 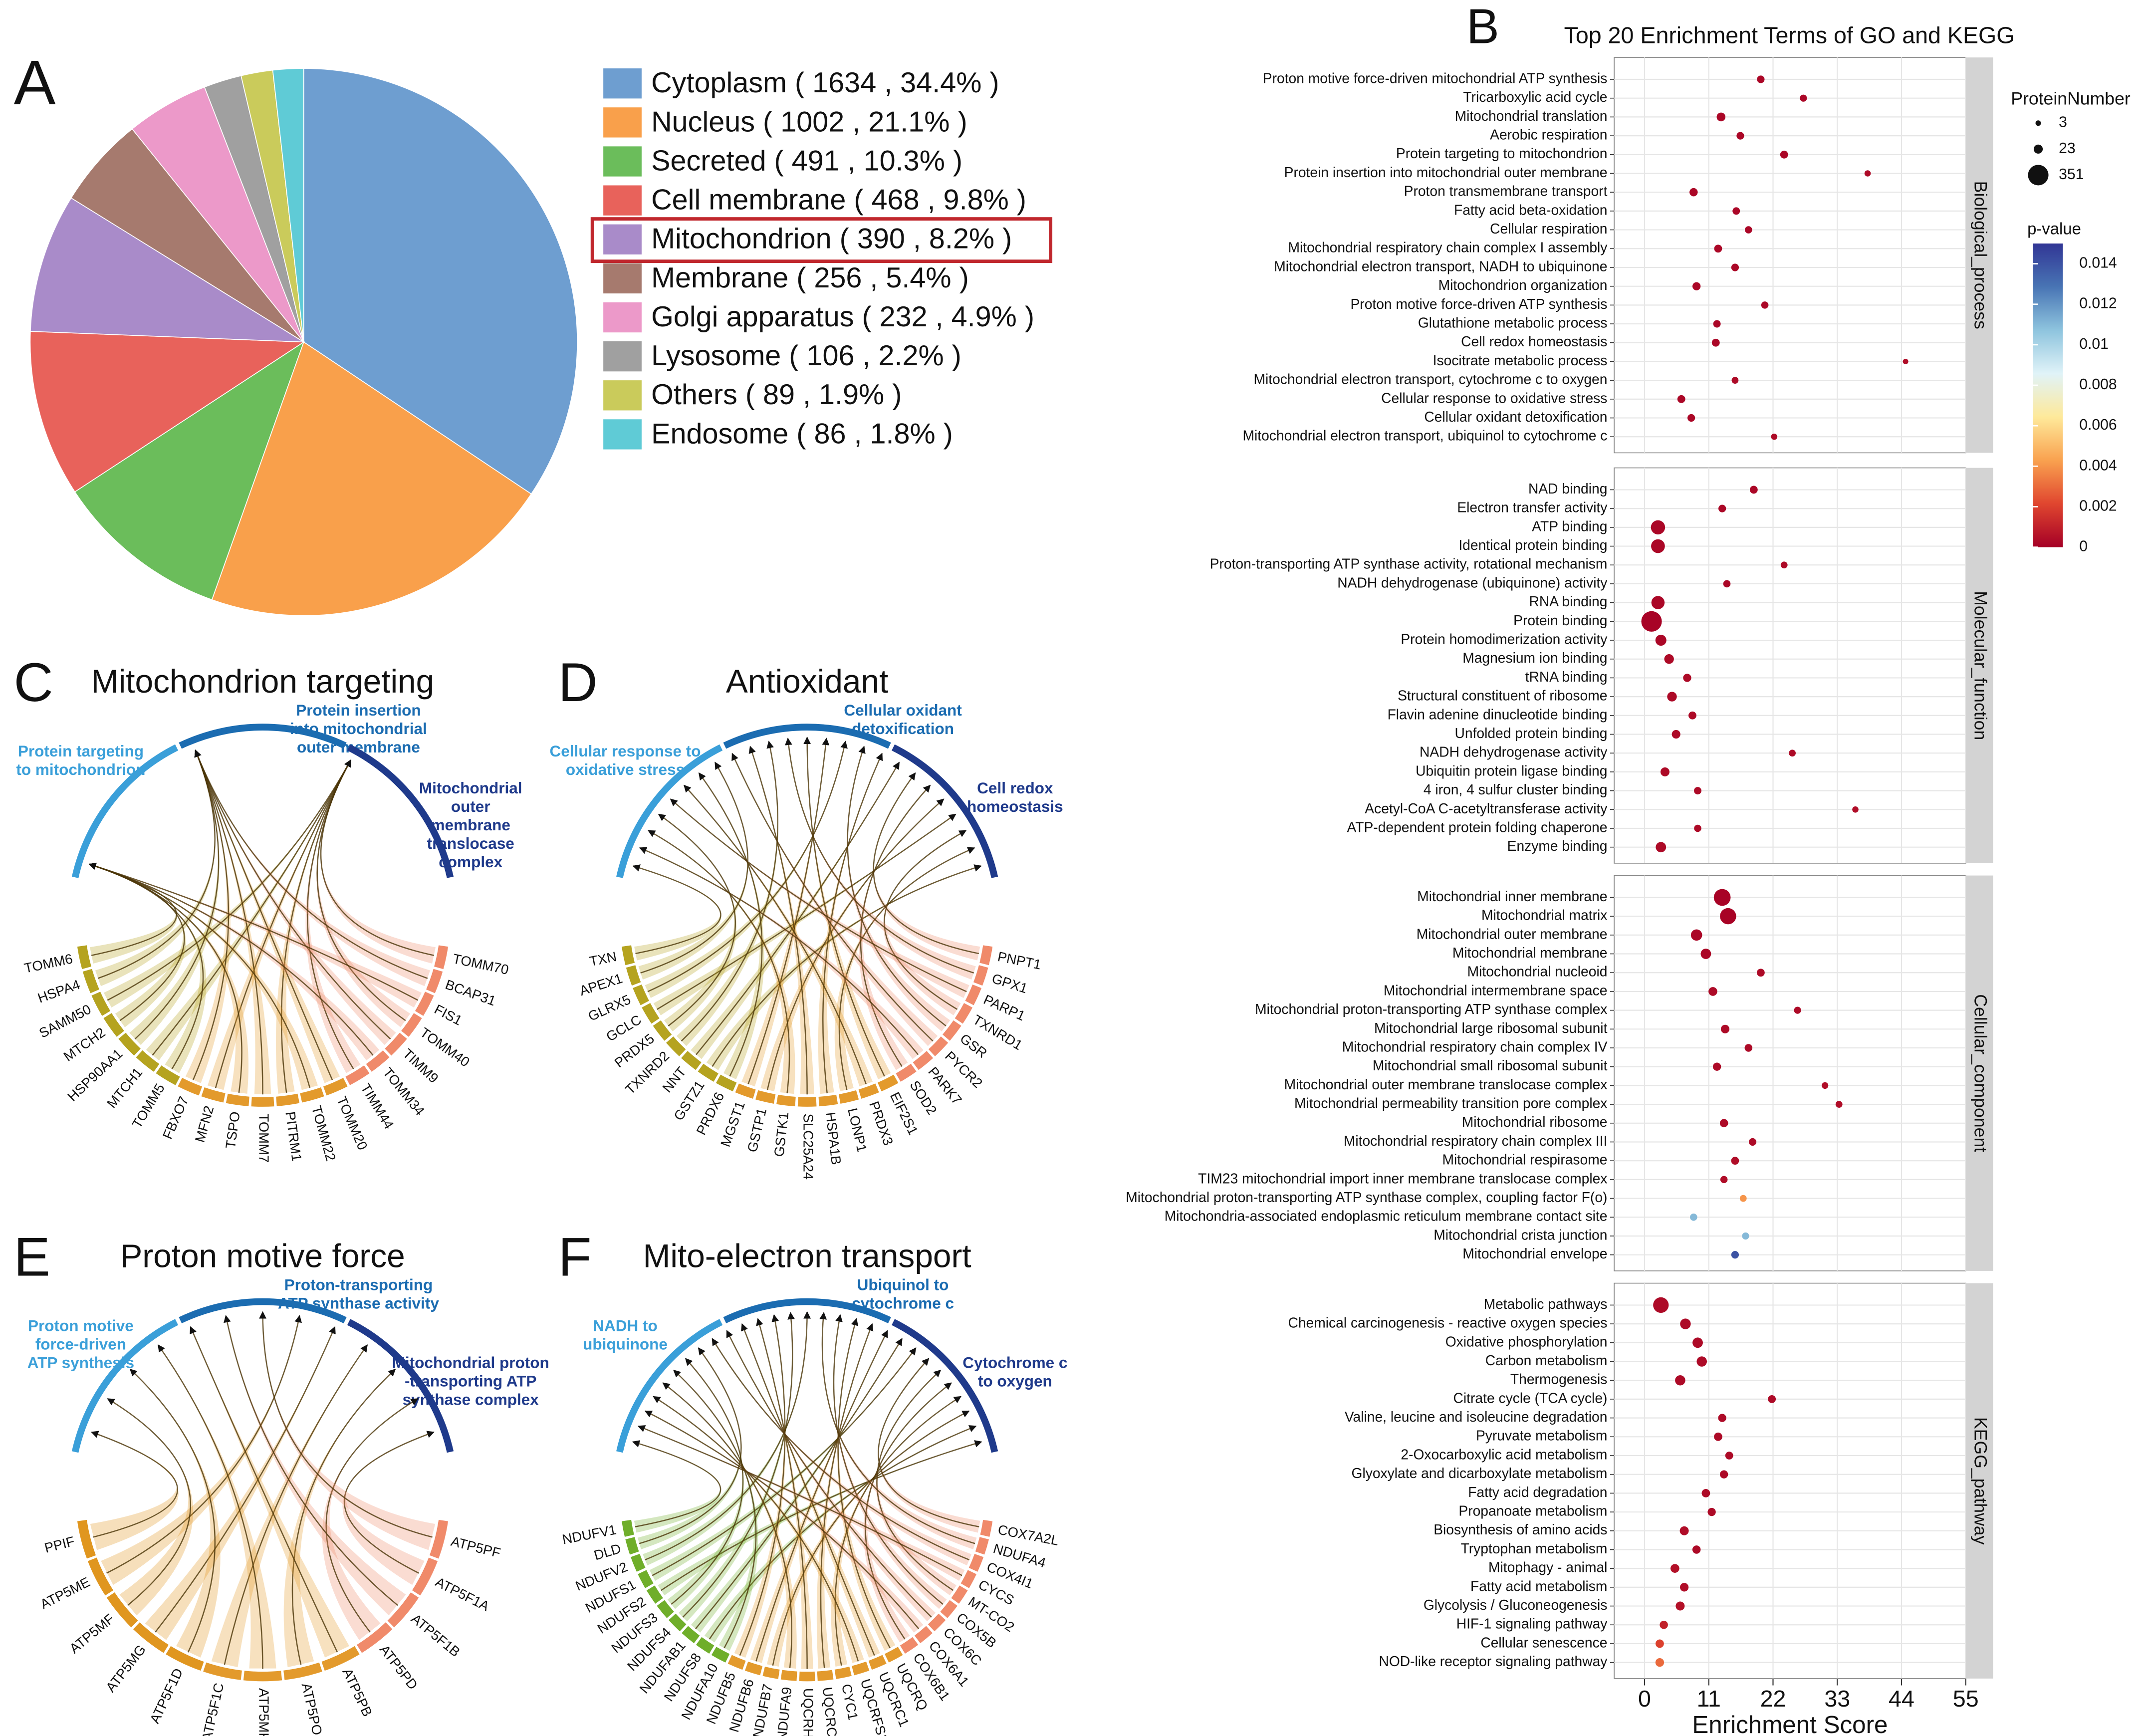 What do you see at coordinates (806, 161) in the screenshot?
I see `legend-label: Secreted ( 491 , 10.3% )` at bounding box center [806, 161].